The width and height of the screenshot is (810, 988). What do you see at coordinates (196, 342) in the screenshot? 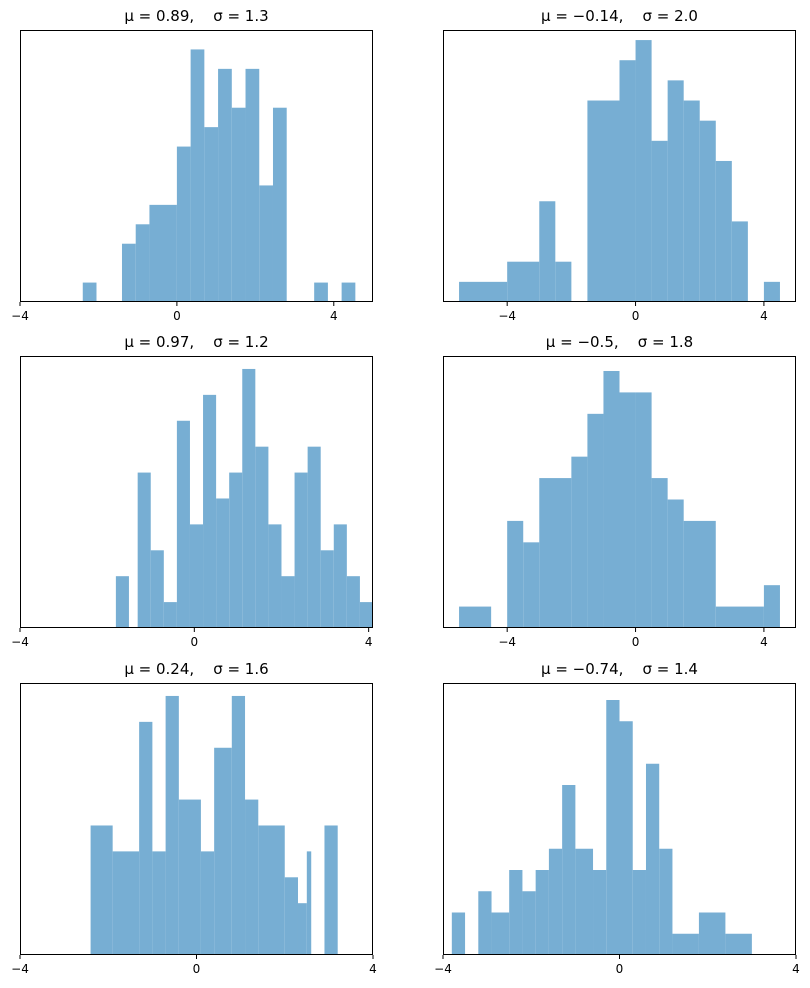
I see `chart-title: μ = 0.97, σ = 1.2` at bounding box center [196, 342].